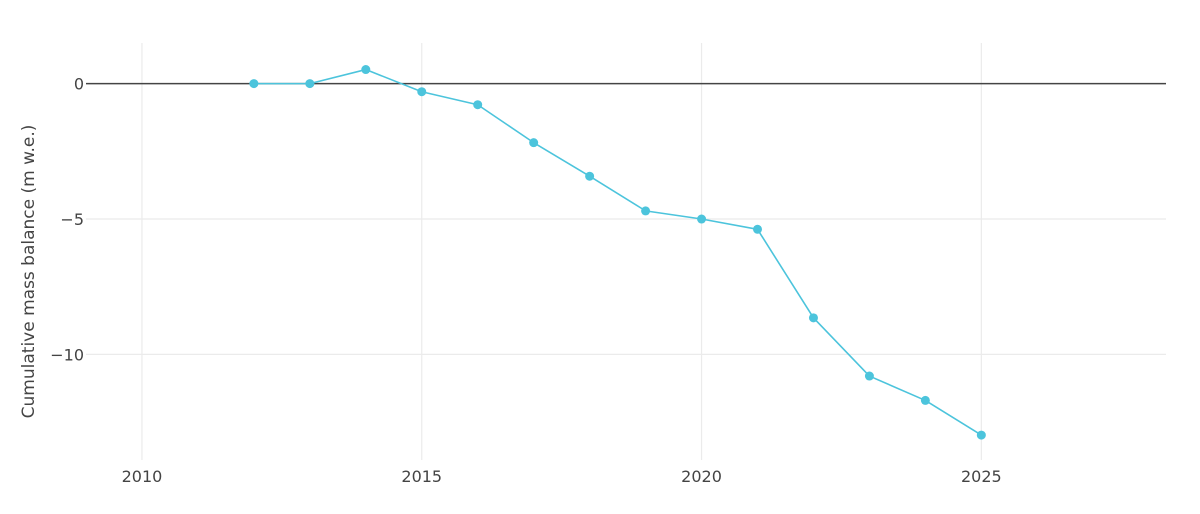  I want to click on y-tick-label: −5, so click(72, 219).